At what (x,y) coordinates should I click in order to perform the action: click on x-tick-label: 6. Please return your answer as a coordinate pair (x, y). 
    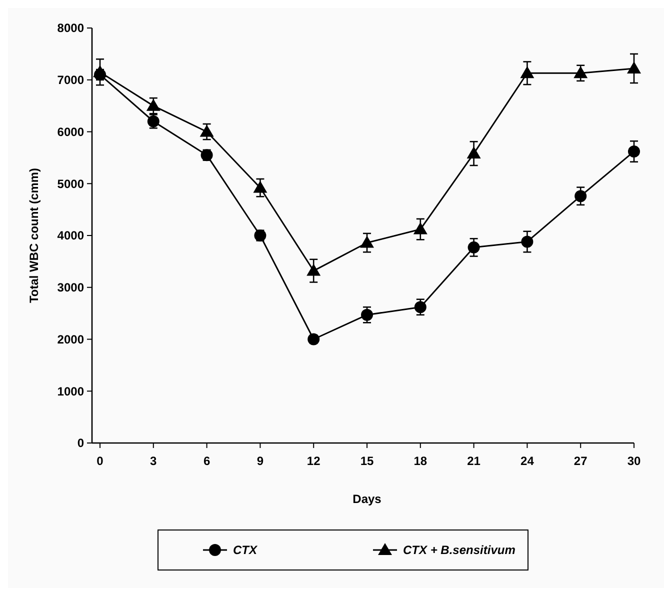
    Looking at the image, I should click on (206, 461).